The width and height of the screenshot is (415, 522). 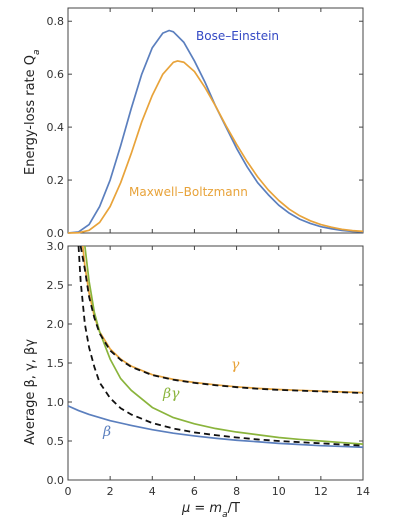 I want to click on x-label-suffix: /T, so click(x=234, y=508).